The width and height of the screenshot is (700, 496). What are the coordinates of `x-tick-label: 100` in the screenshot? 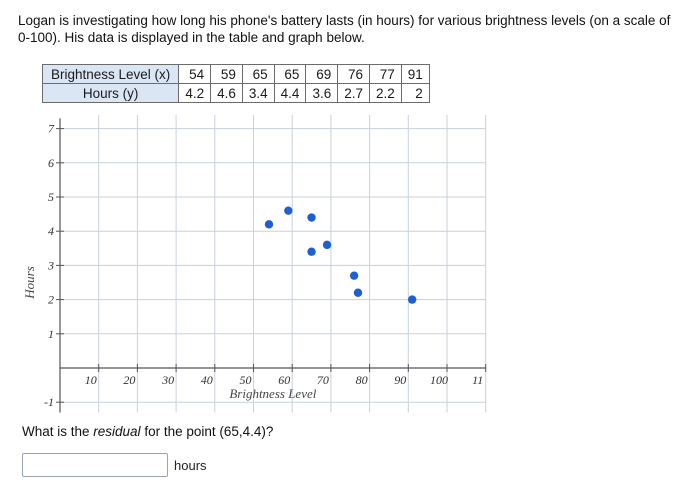 It's located at (439, 380).